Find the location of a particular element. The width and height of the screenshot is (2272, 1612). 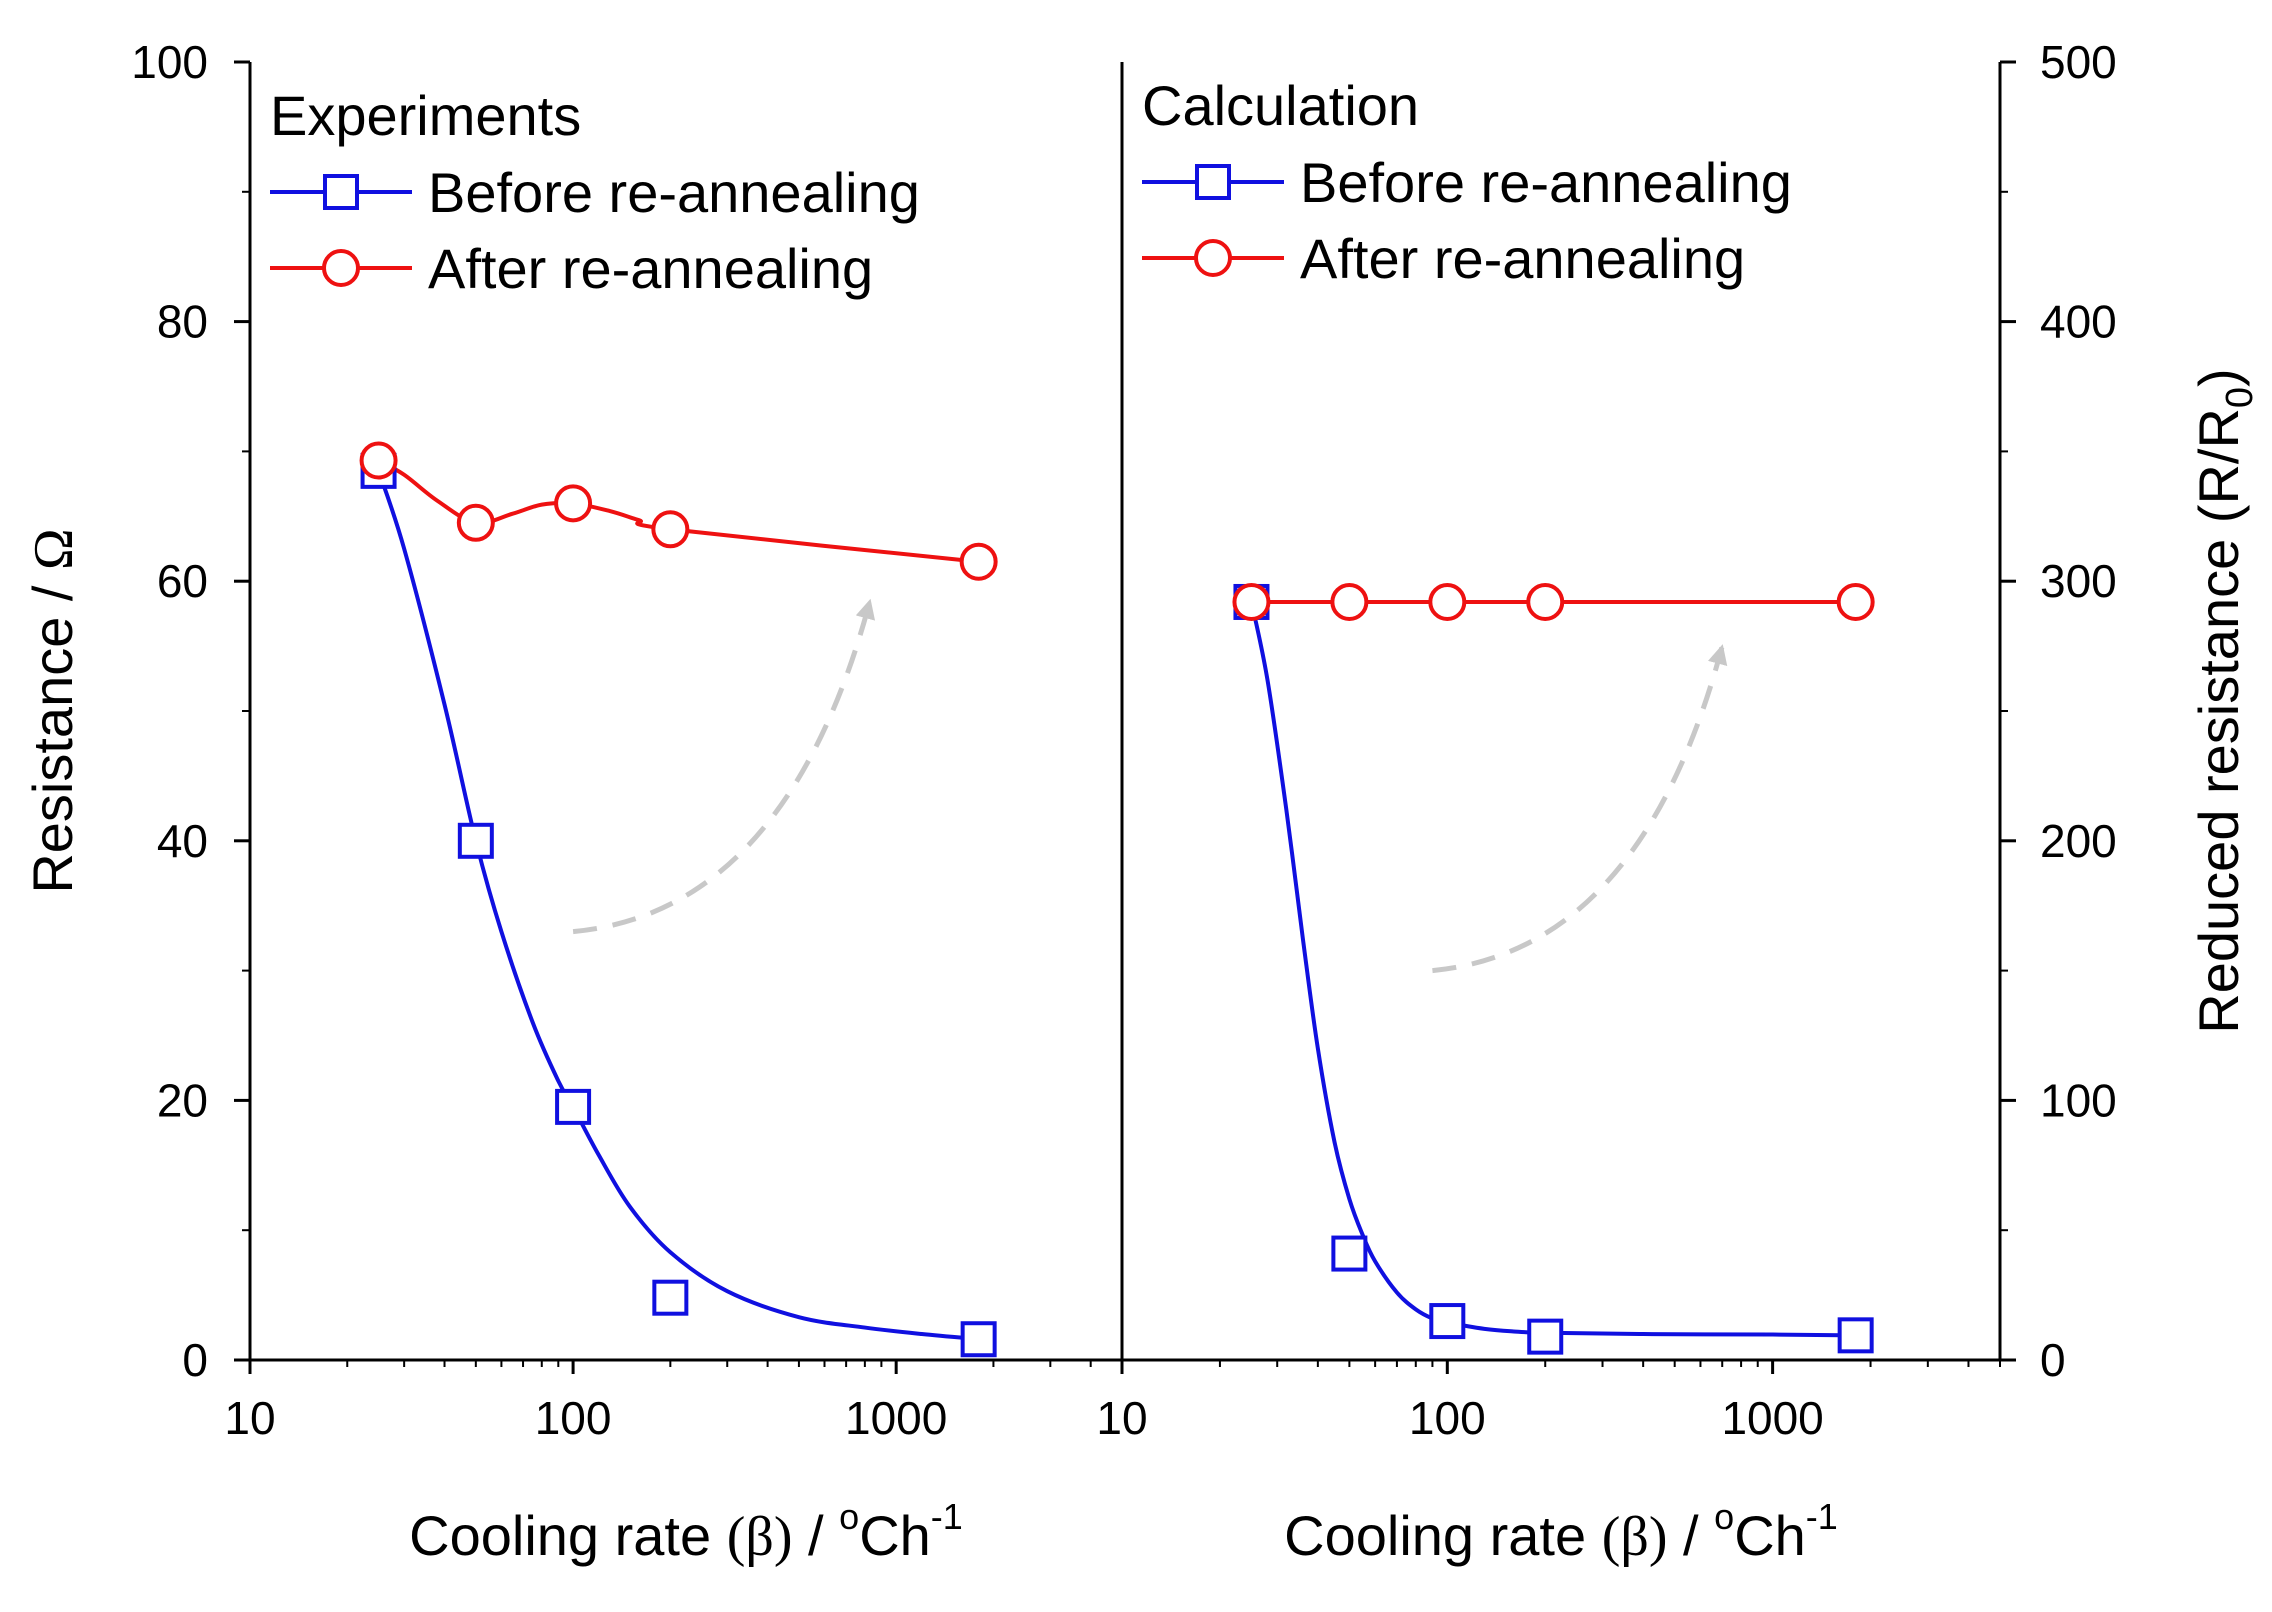

legend-title: Experiments is located at coordinates (425, 115).